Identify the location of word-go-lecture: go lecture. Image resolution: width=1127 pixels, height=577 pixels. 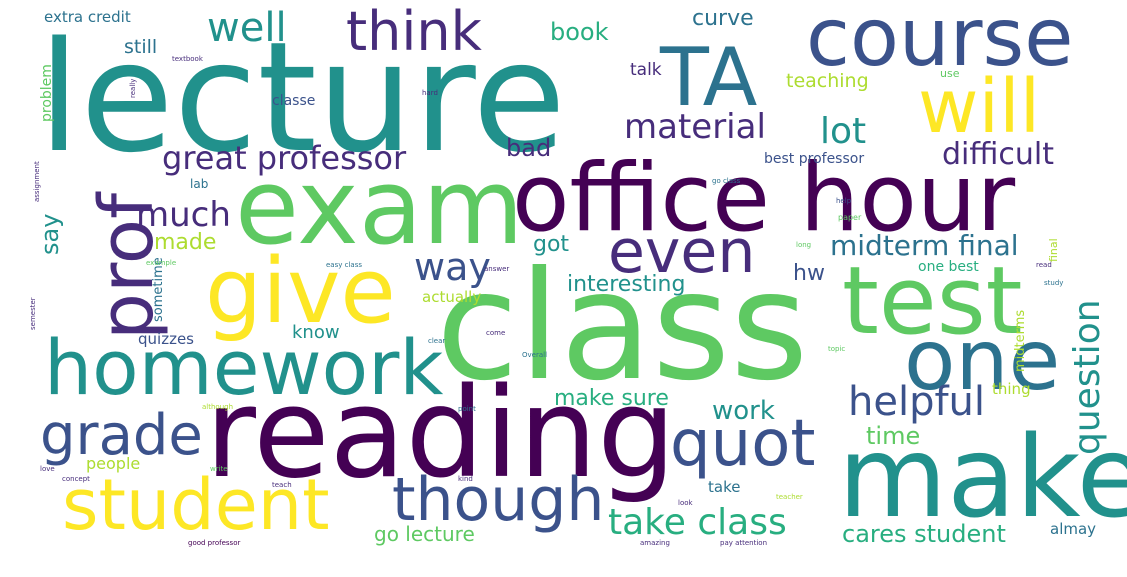
(424, 534).